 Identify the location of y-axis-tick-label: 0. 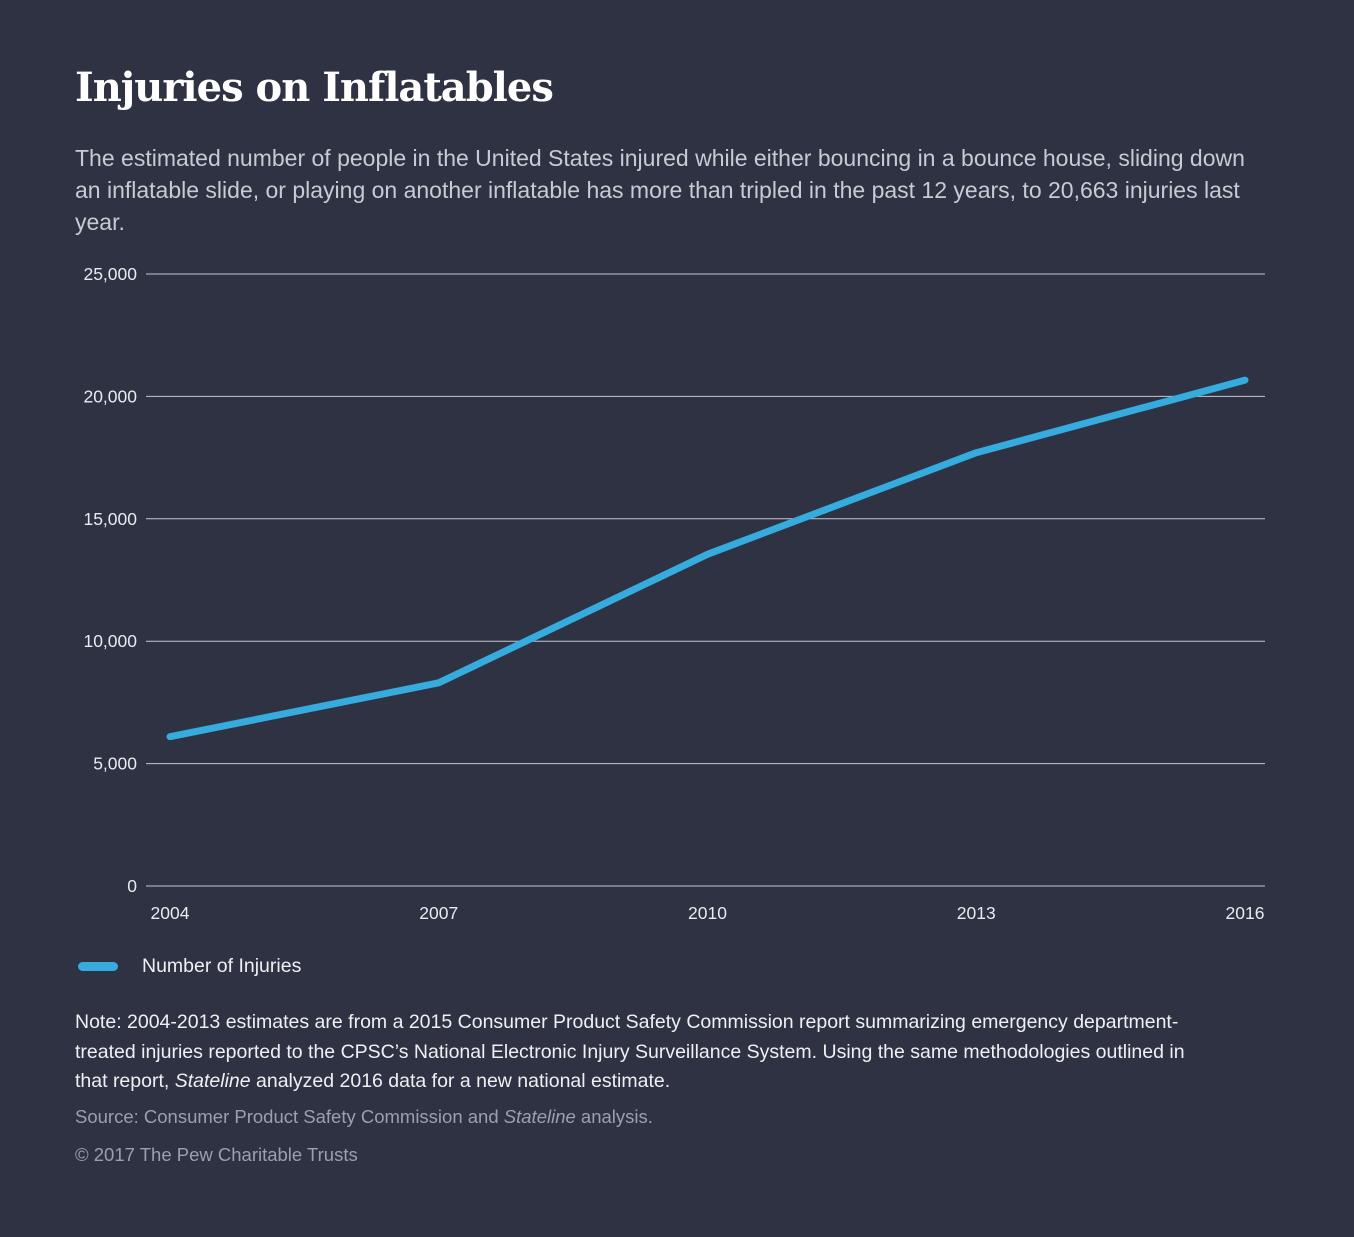
(132, 886).